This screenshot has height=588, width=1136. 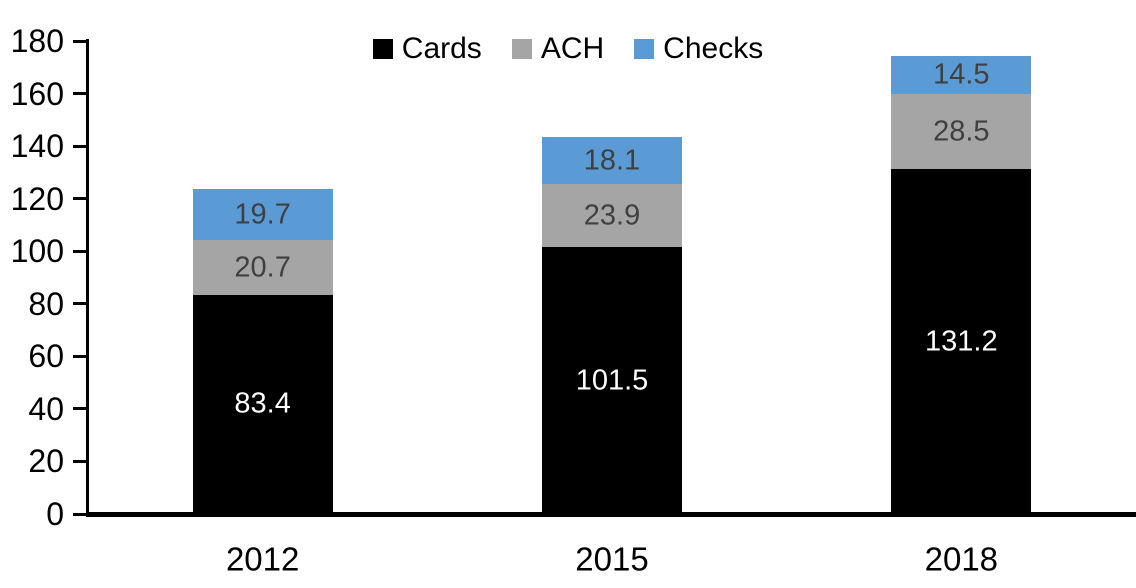 I want to click on y-tick-label: 40, so click(x=46, y=408).